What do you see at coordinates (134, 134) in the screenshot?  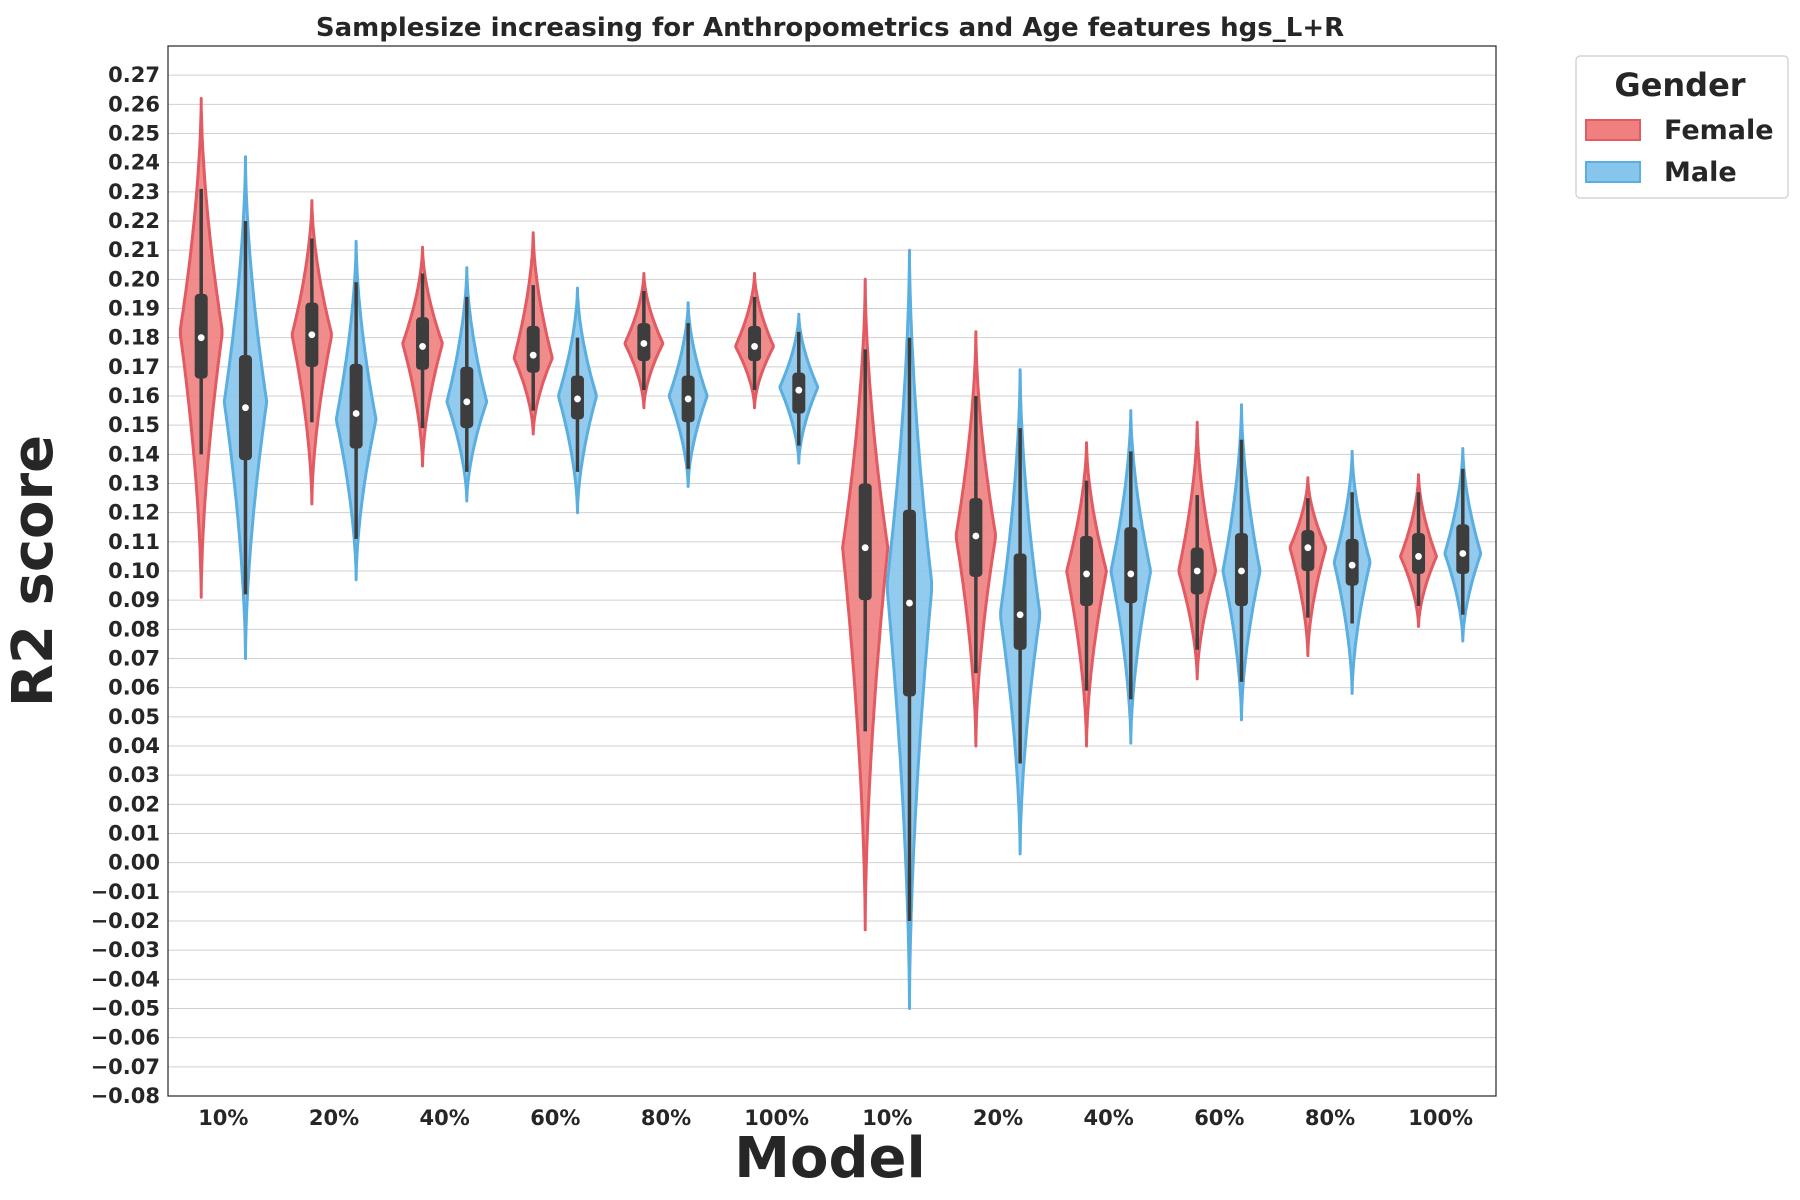 I see `y-tick-label: 0.25` at bounding box center [134, 134].